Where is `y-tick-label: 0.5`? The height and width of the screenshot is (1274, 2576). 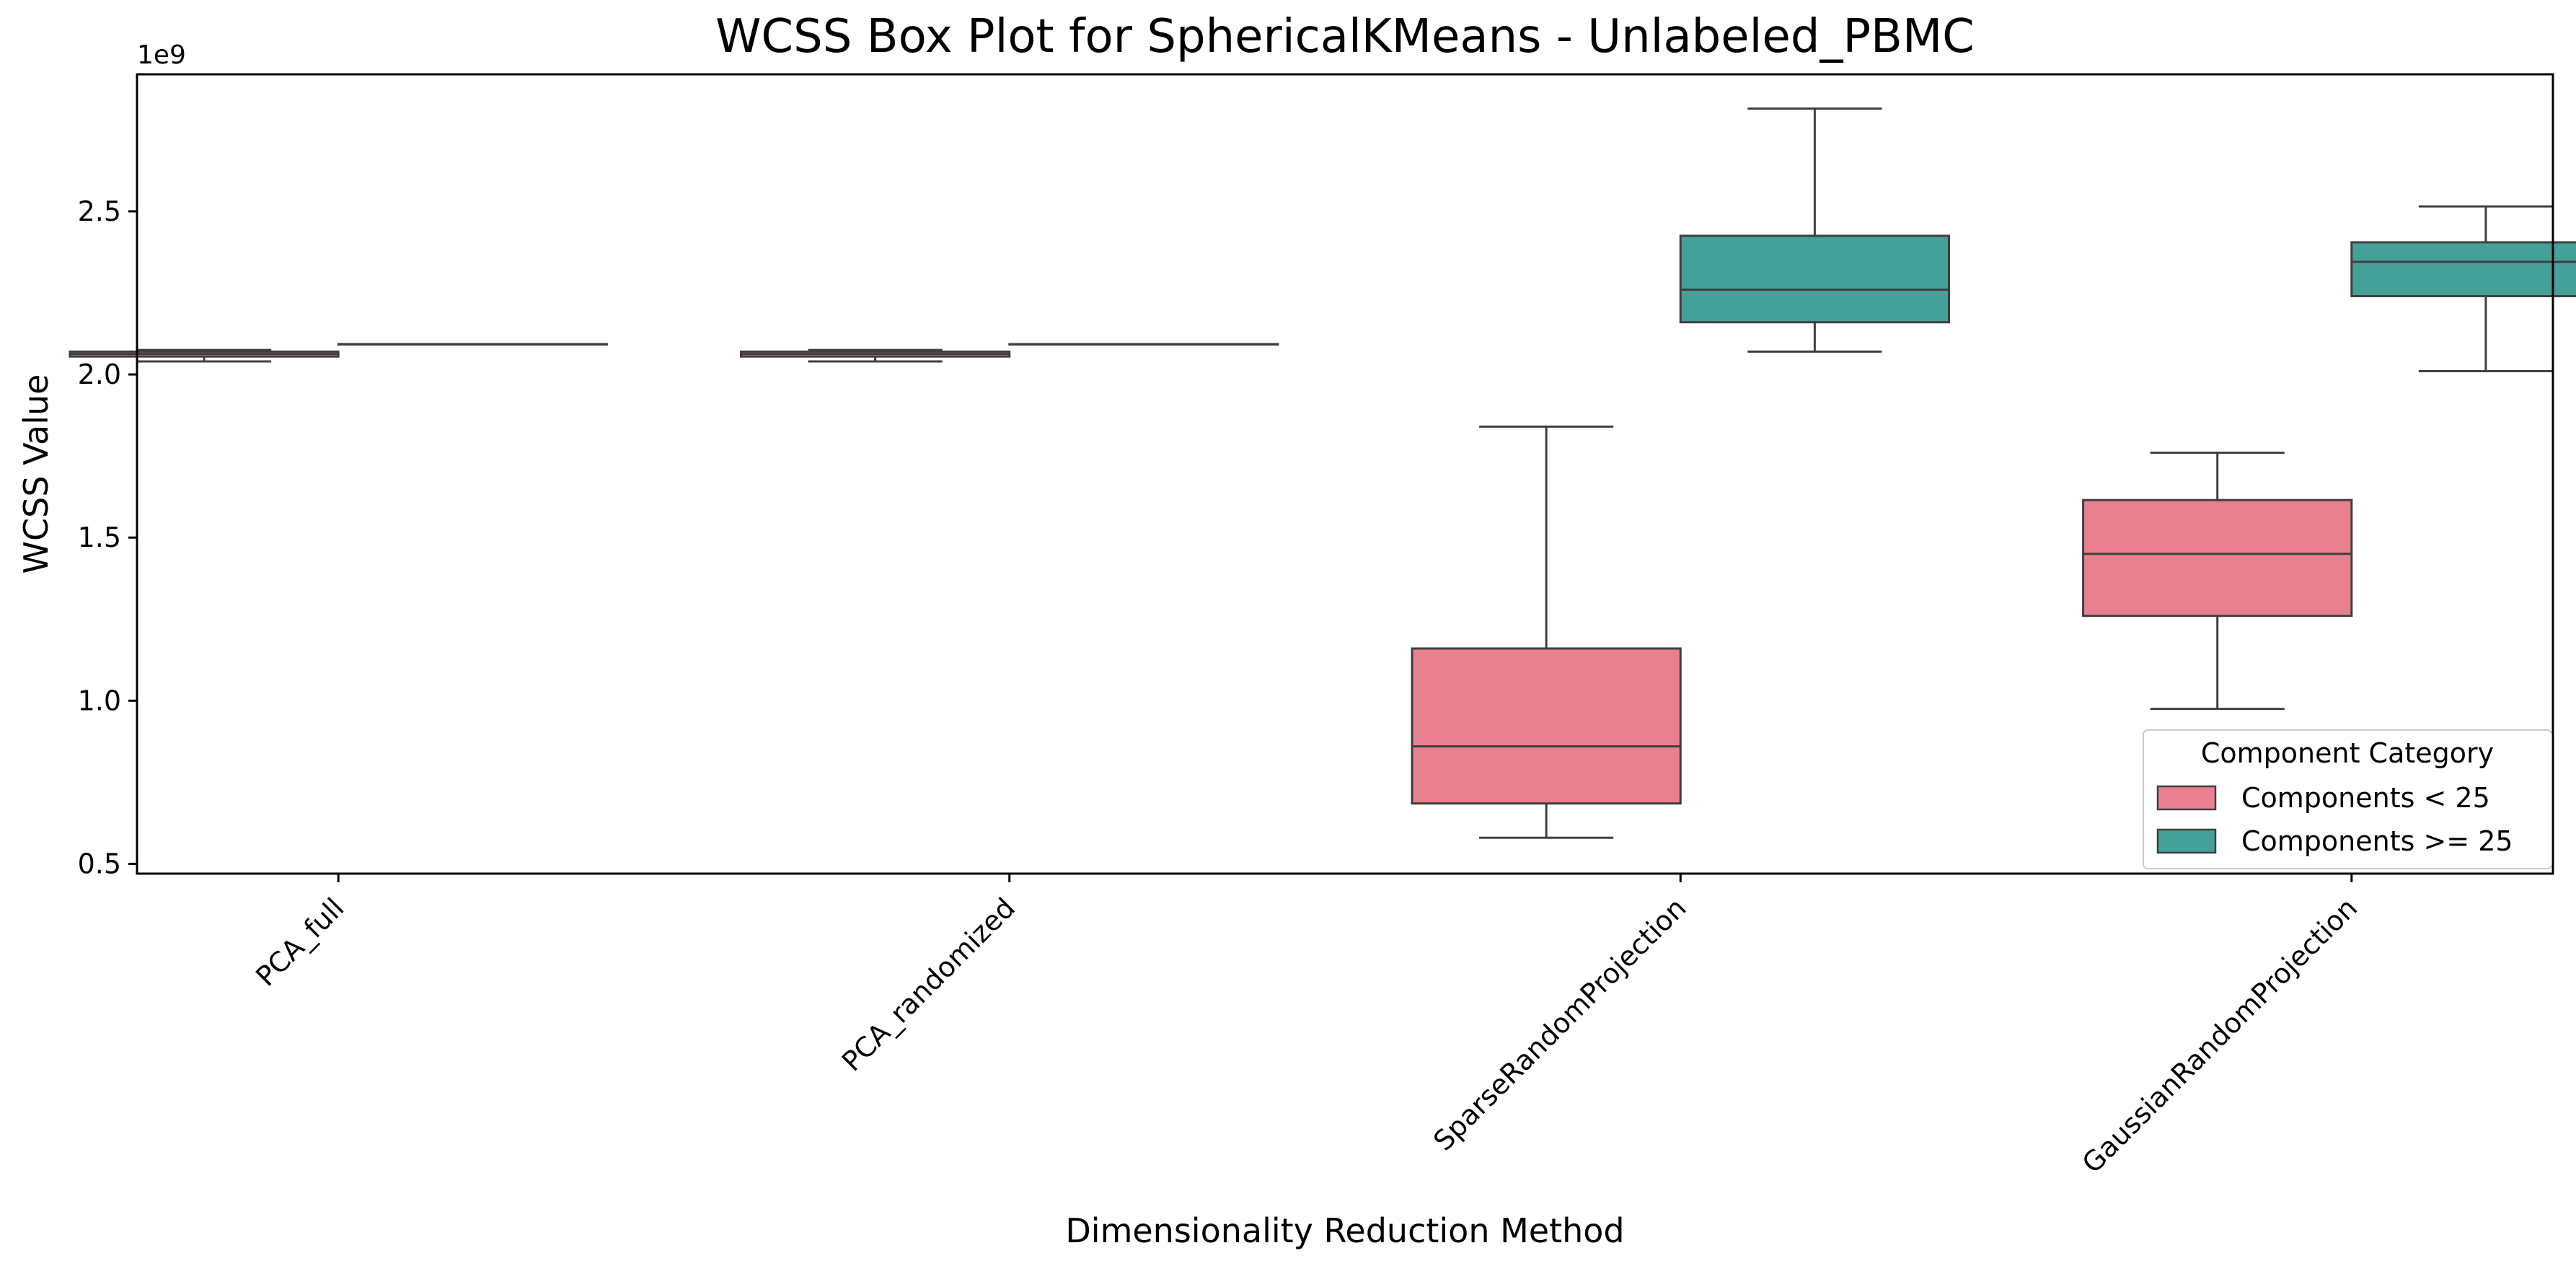 y-tick-label: 0.5 is located at coordinates (99, 863).